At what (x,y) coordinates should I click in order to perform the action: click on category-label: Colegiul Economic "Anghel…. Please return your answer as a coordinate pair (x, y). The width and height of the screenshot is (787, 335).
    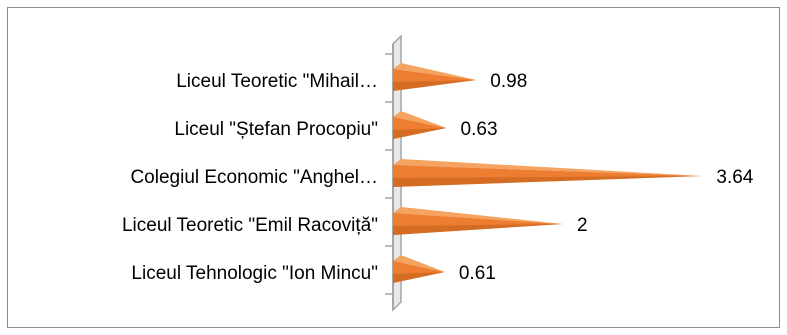
    Looking at the image, I should click on (254, 177).